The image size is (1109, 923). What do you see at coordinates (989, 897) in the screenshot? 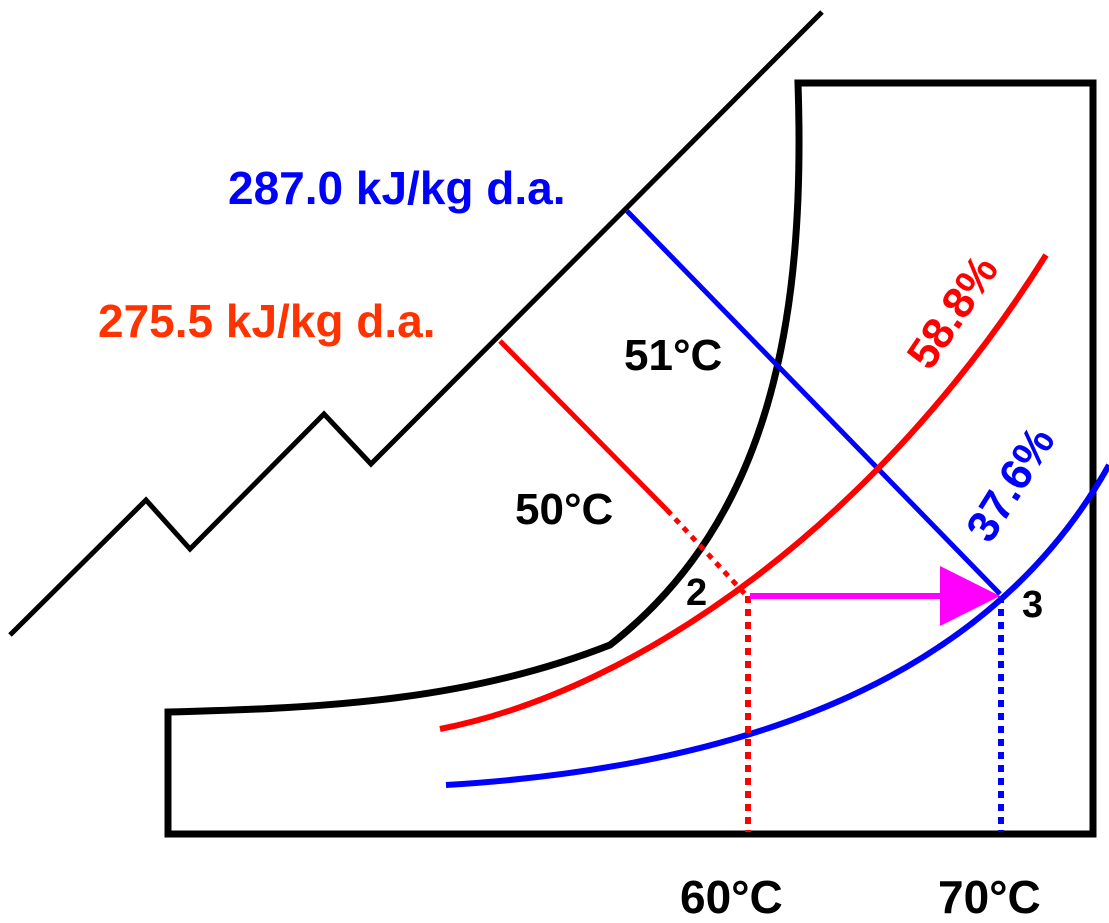
I see `dry-bulb-label-state3: 70°C` at bounding box center [989, 897].